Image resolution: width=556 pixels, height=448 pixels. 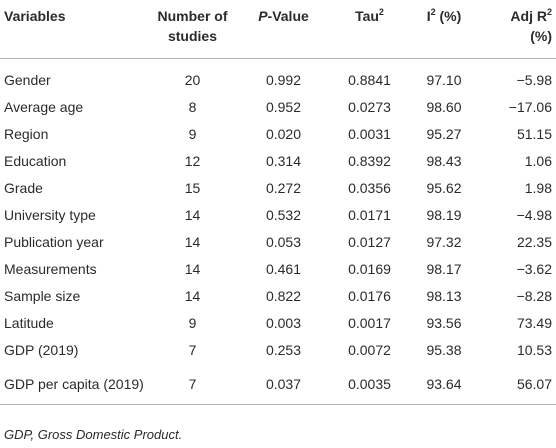 I want to click on table-cell: 0.314, so click(x=283, y=161).